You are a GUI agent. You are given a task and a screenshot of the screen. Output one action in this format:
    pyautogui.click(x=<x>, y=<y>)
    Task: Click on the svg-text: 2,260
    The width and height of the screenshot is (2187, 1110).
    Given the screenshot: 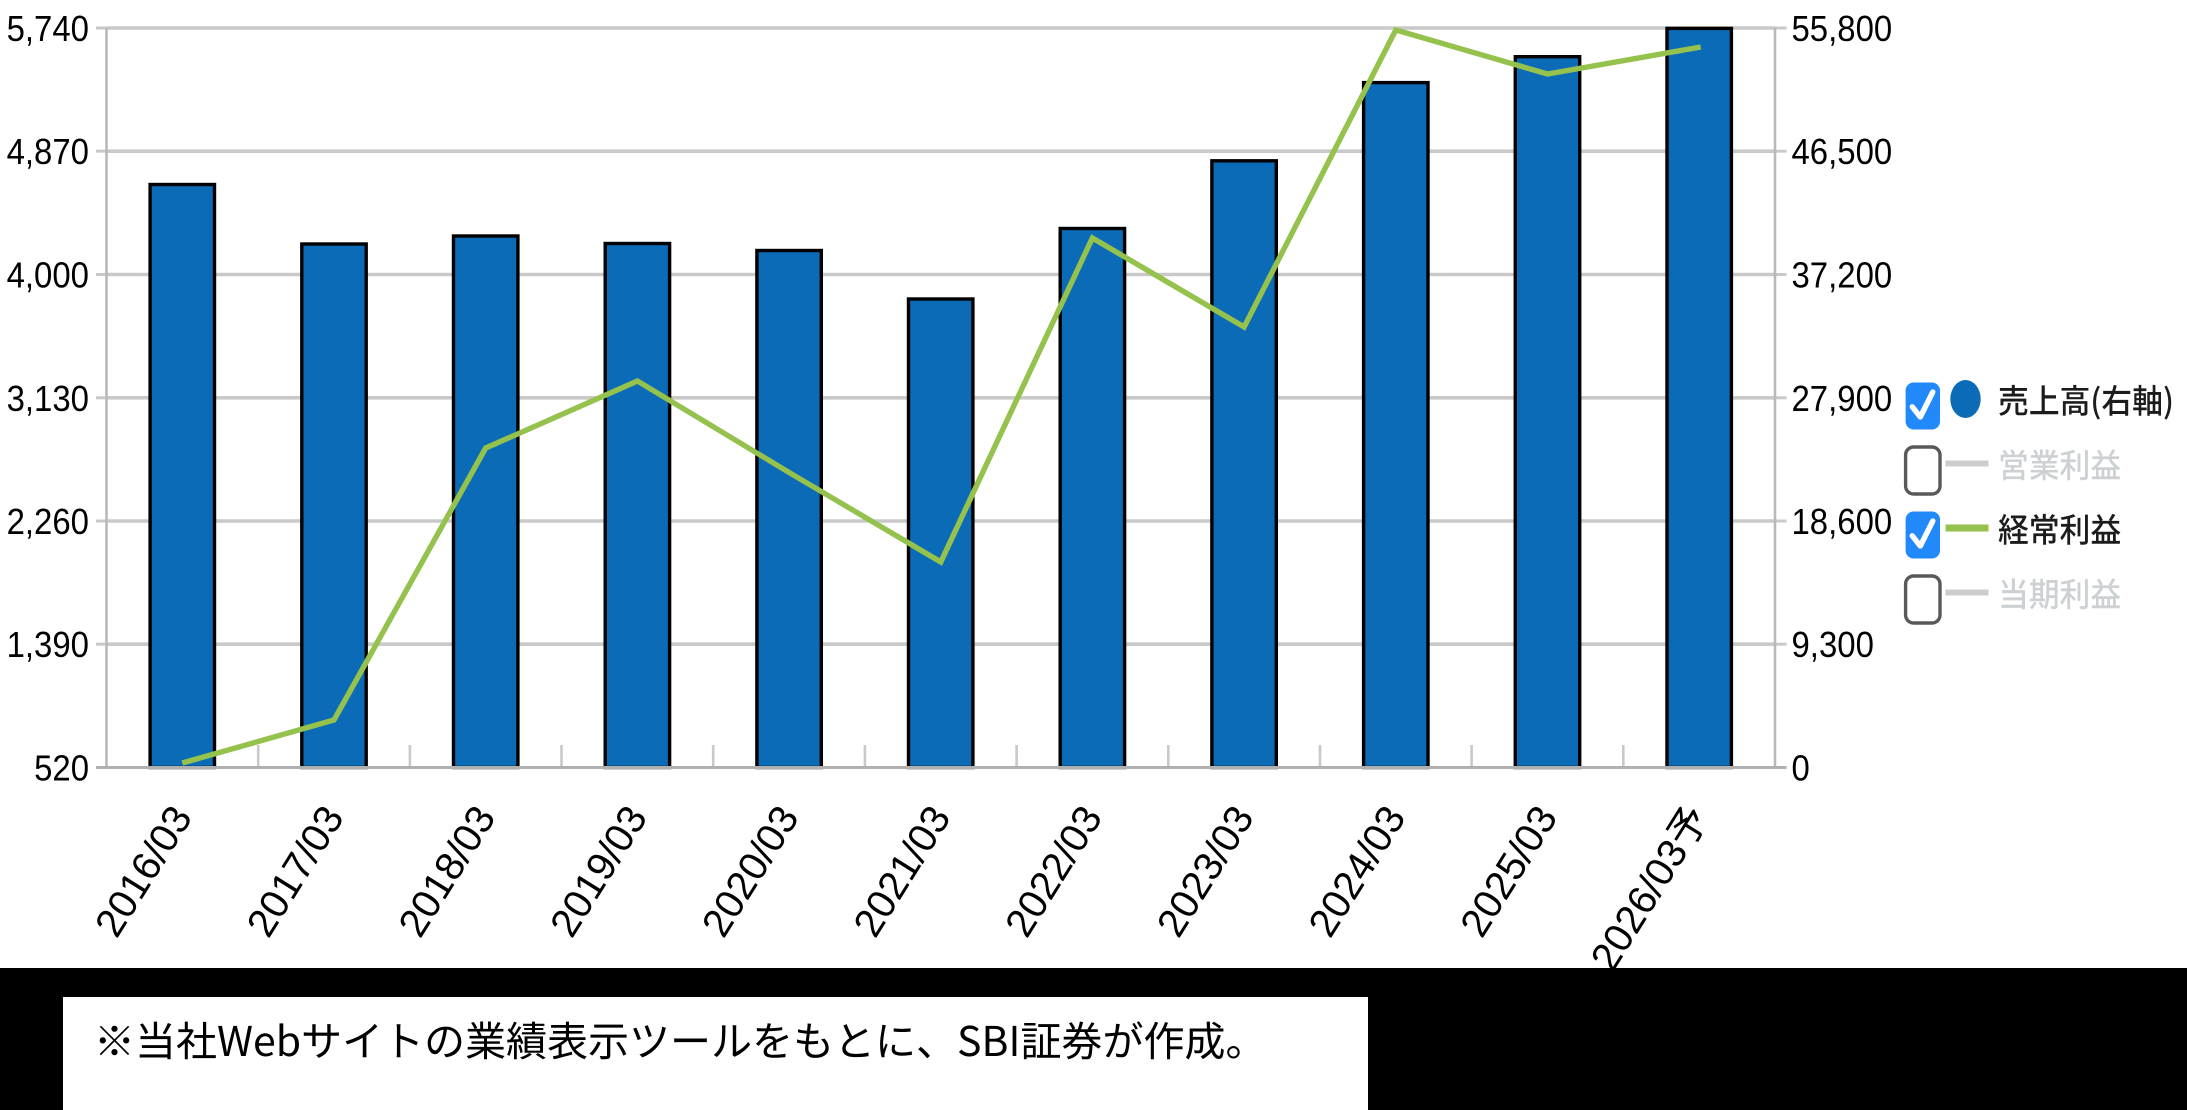 What is the action you would take?
    pyautogui.click(x=48, y=521)
    